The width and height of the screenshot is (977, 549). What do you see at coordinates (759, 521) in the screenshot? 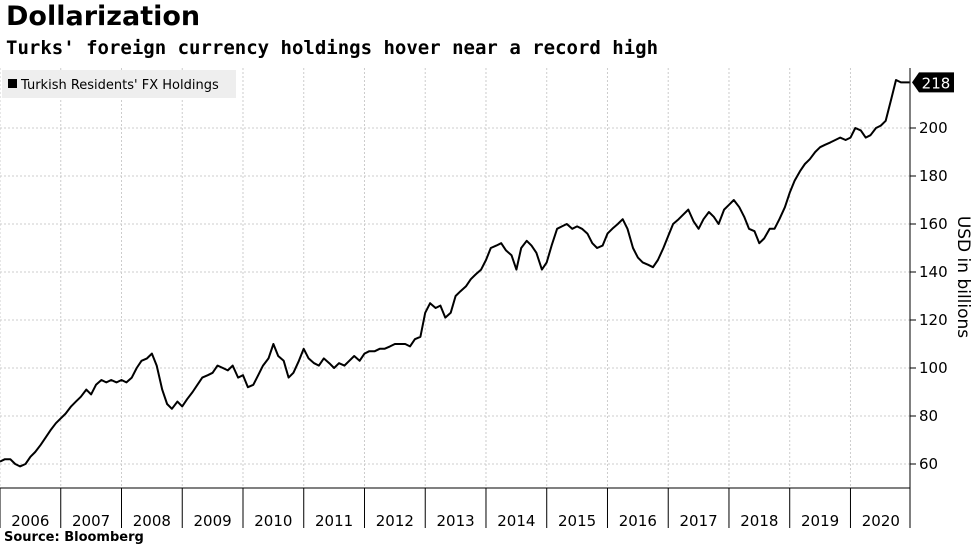
I see `x-tick-label: 2018` at bounding box center [759, 521].